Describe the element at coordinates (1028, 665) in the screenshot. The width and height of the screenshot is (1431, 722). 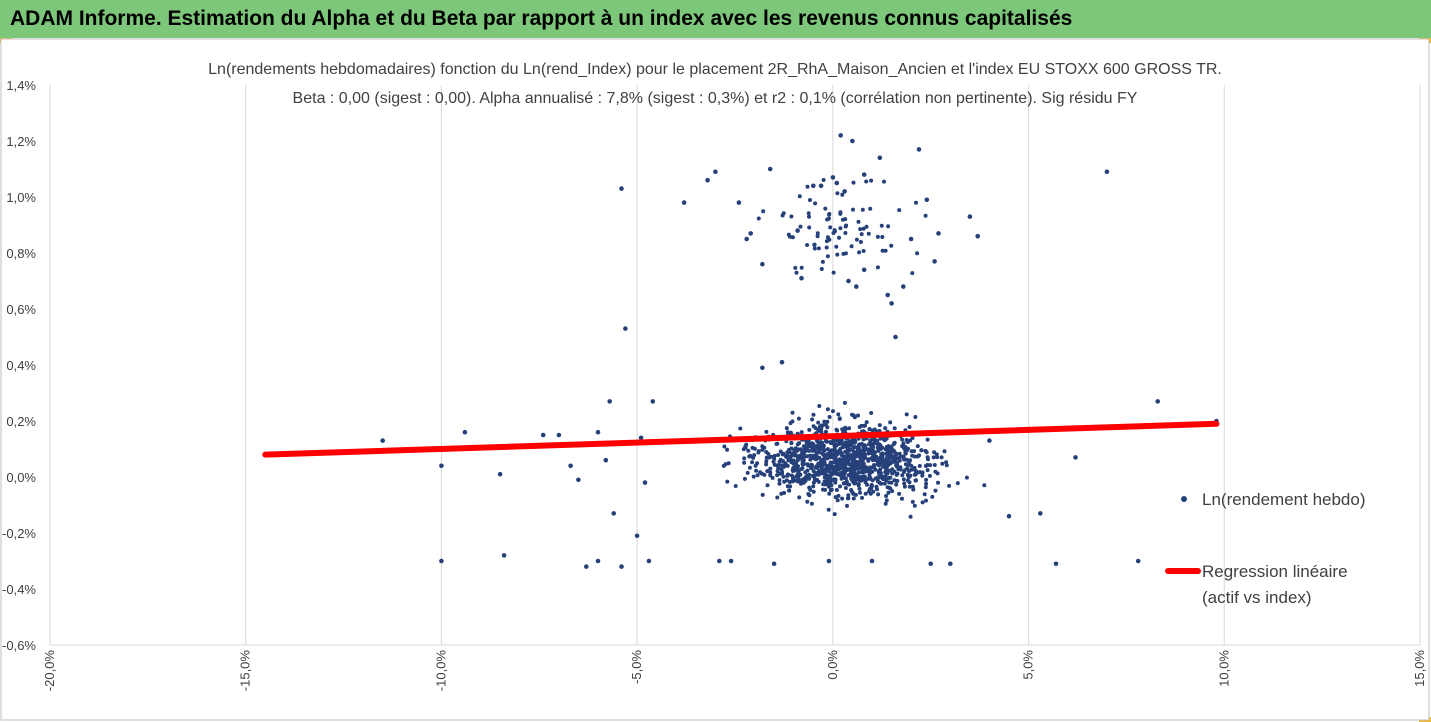
I see `x-tick-label: 5,0%` at that location.